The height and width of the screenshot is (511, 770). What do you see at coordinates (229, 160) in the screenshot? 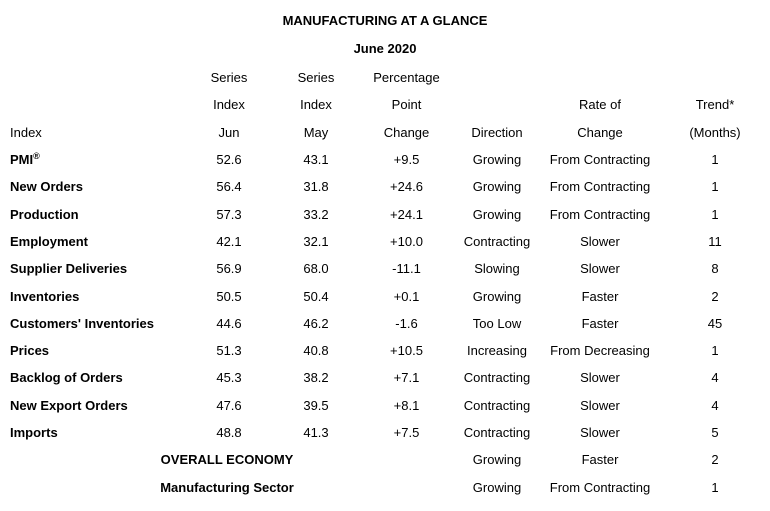
I see `cell-index-jun: 52.6` at bounding box center [229, 160].